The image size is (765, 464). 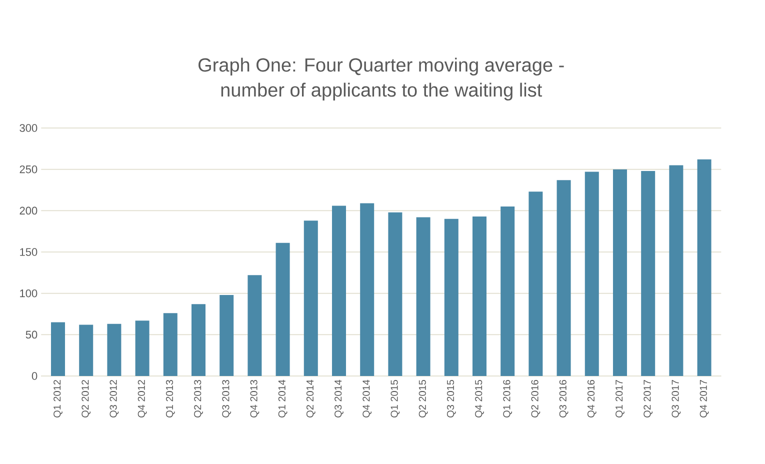 What do you see at coordinates (591, 399) in the screenshot?
I see `x-tick-label: Q4 2016` at bounding box center [591, 399].